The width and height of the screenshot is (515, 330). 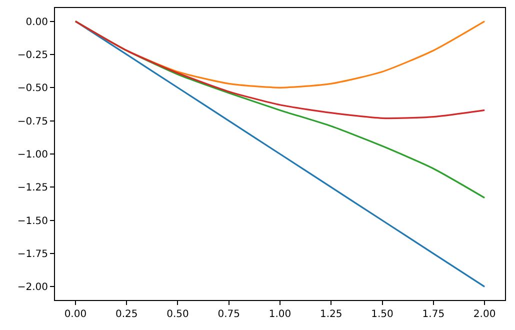 I want to click on x-tick-label: 0.00, so click(x=75, y=314).